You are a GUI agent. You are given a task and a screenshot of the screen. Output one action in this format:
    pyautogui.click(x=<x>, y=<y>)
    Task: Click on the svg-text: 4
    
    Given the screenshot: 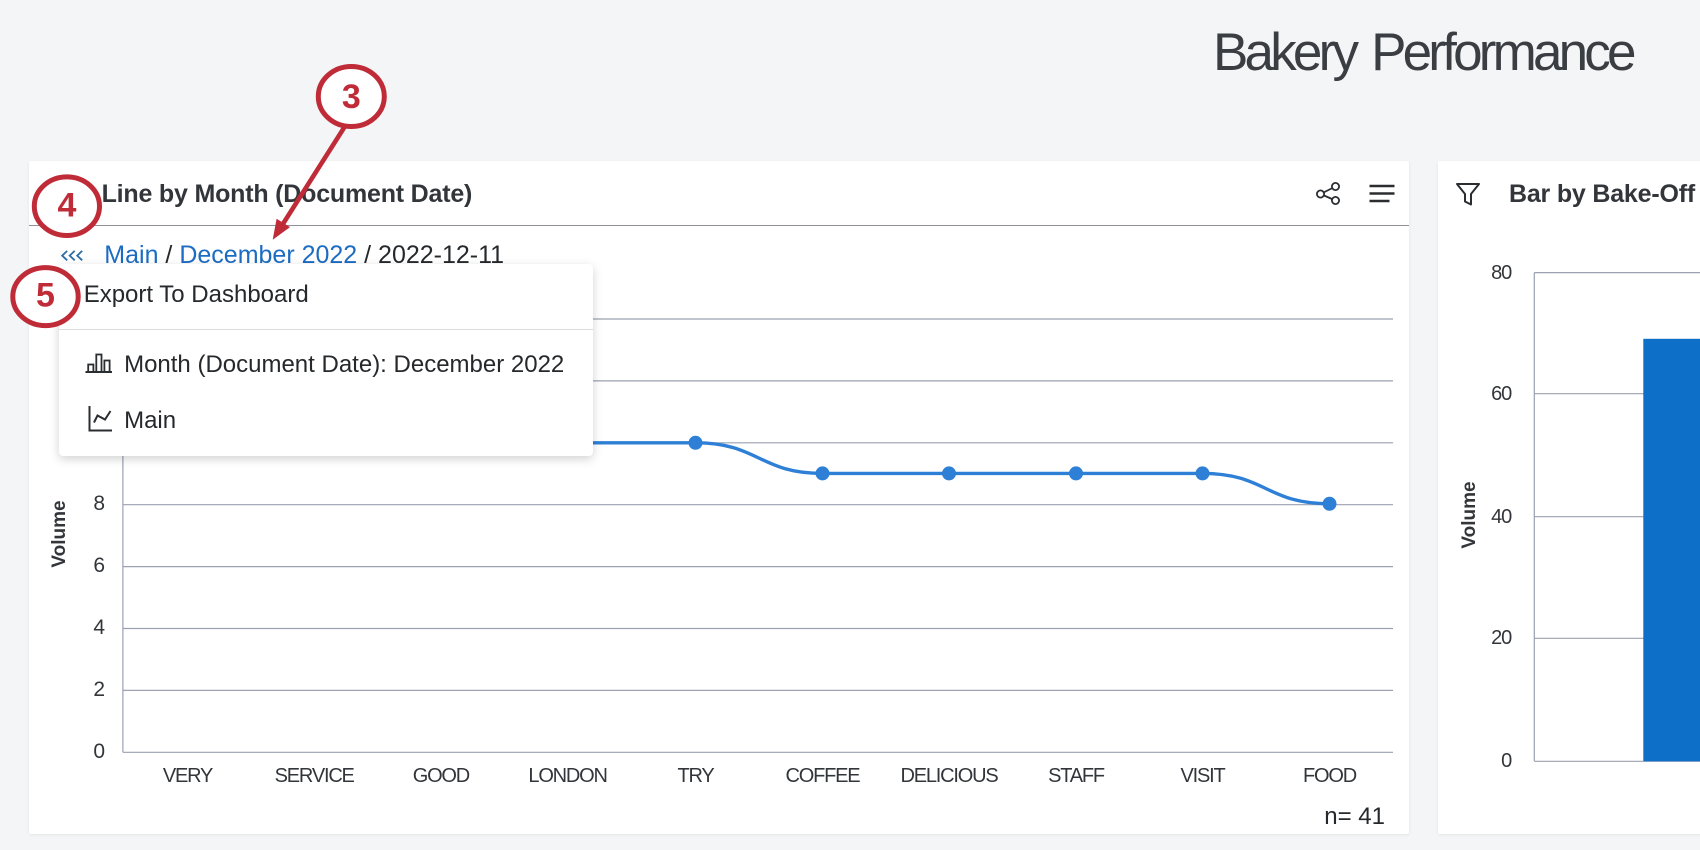 What is the action you would take?
    pyautogui.click(x=66, y=206)
    